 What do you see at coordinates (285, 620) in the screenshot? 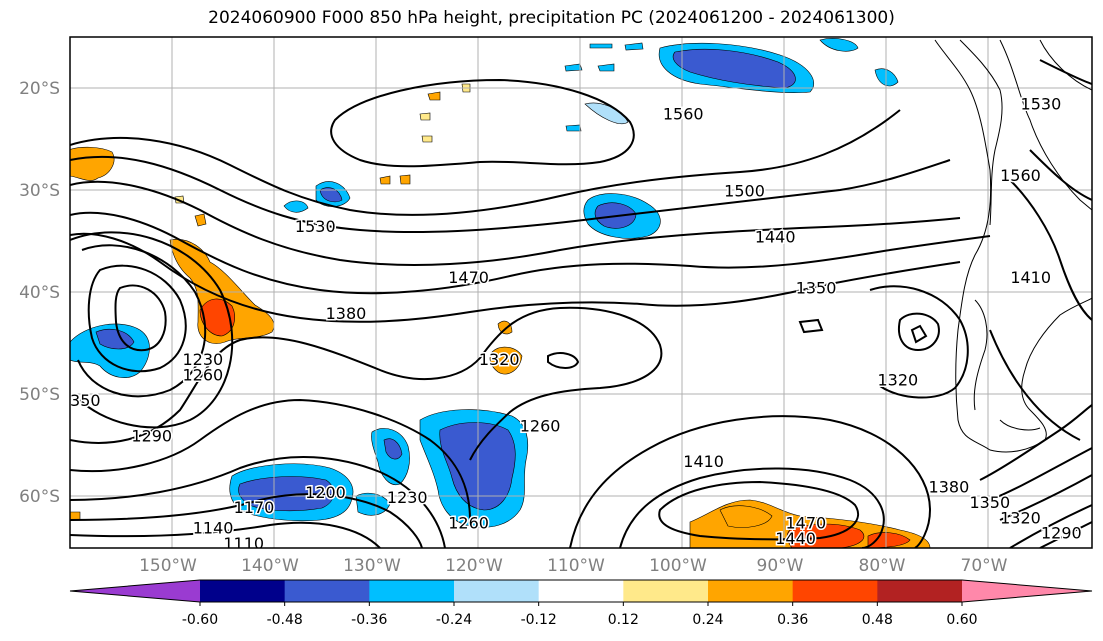
I see `colorbar-label: -0.48` at bounding box center [285, 620].